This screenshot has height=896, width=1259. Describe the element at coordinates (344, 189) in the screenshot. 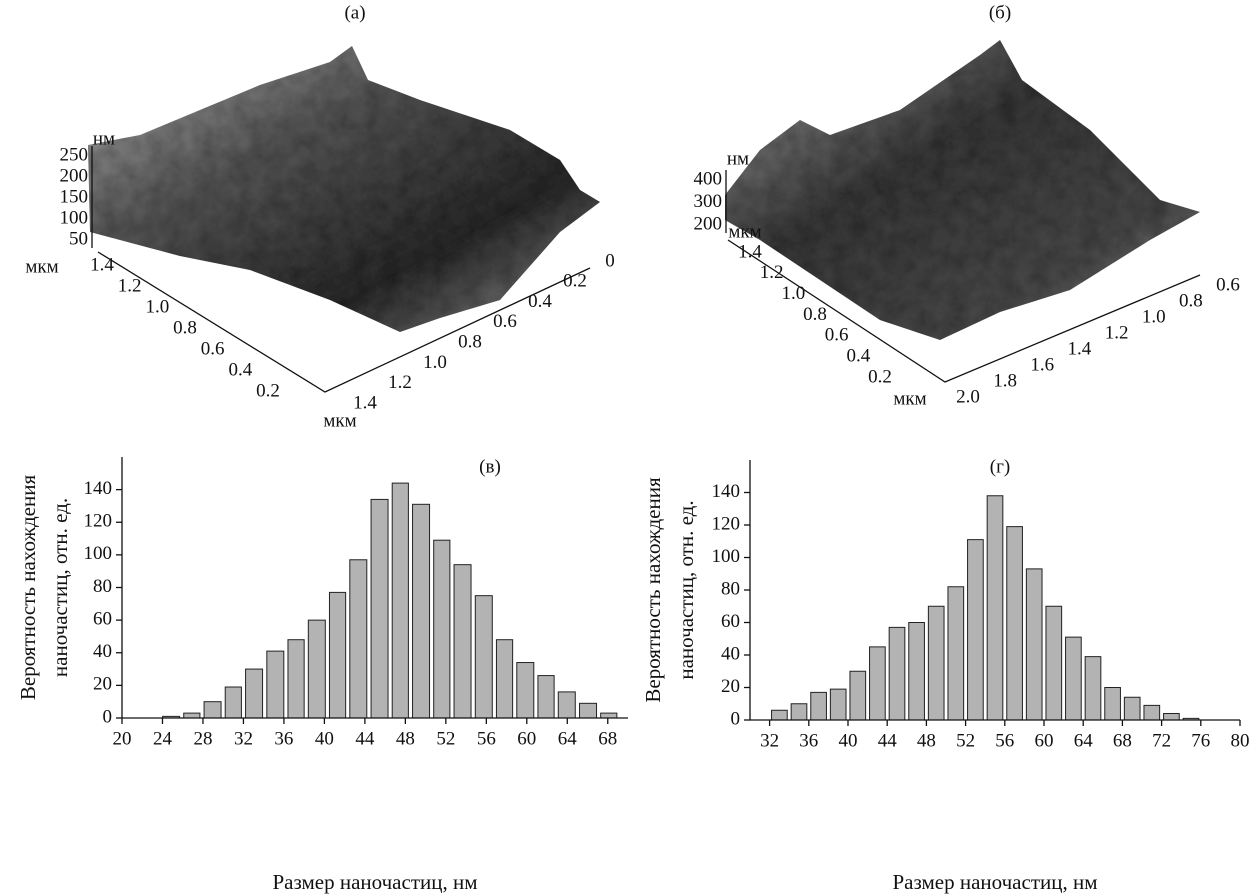

I see `surface-a` at that location.